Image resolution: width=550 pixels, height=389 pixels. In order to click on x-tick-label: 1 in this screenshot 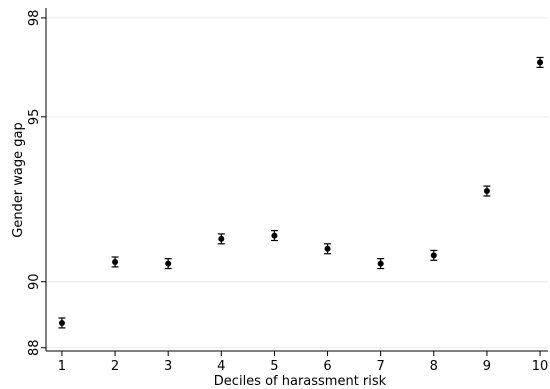, I will do `click(62, 366)`.